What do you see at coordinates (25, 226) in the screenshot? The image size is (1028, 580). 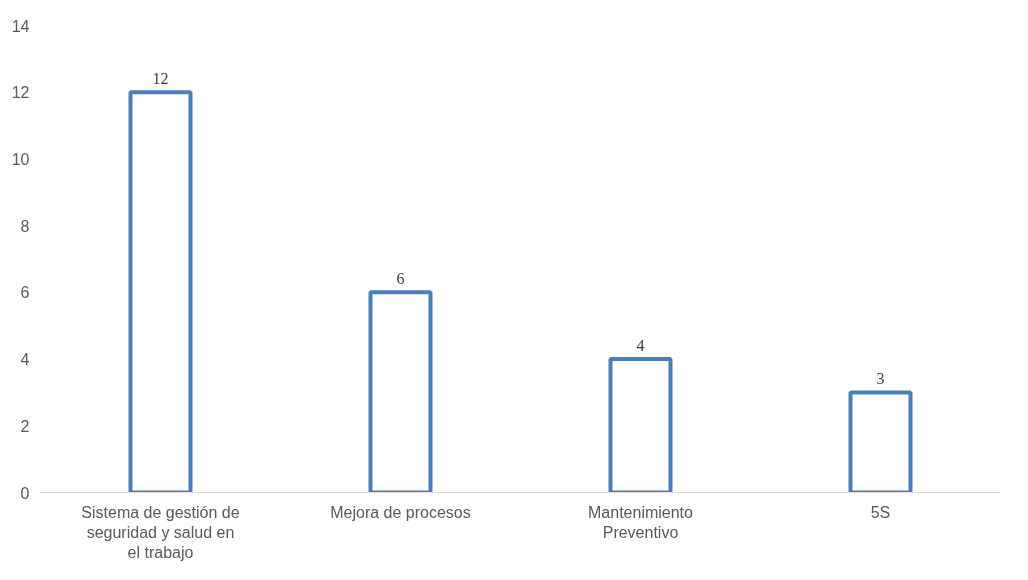 I see `y-tick-label: 8` at bounding box center [25, 226].